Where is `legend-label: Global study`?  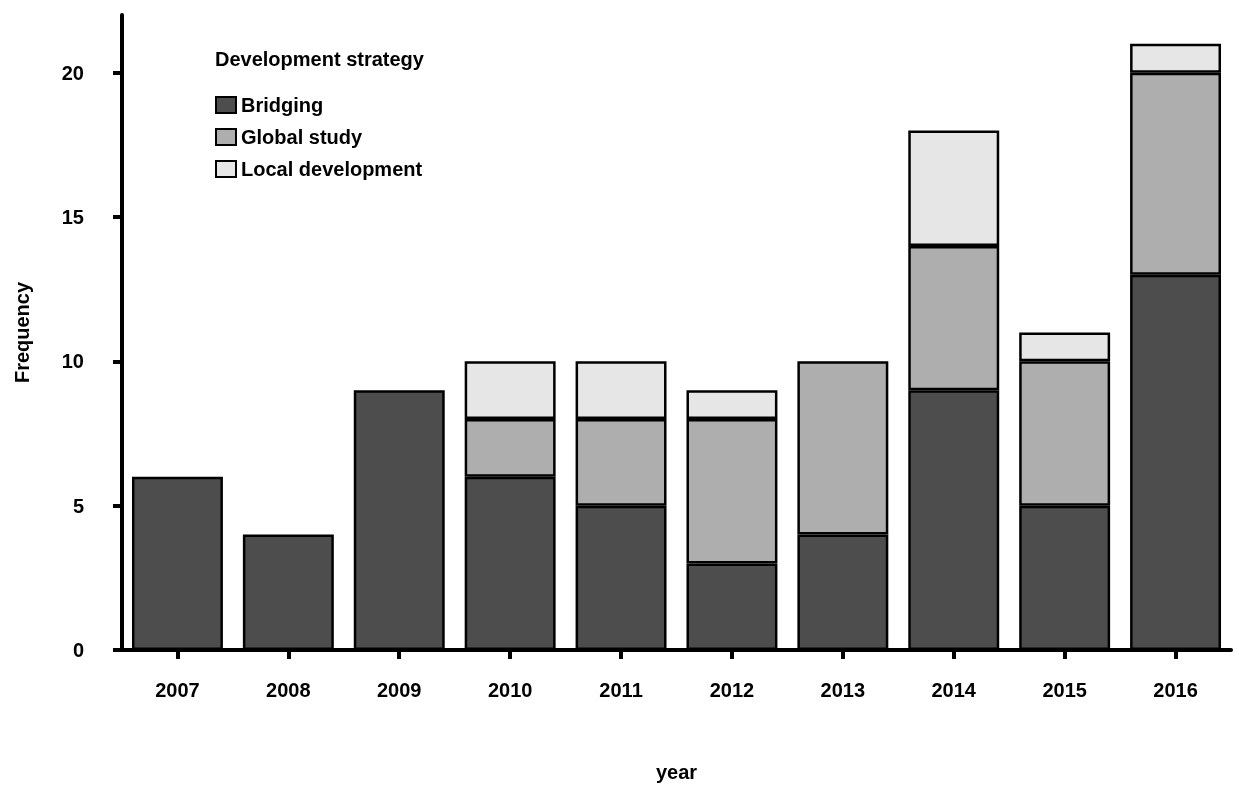
legend-label: Global study is located at coordinates (302, 137).